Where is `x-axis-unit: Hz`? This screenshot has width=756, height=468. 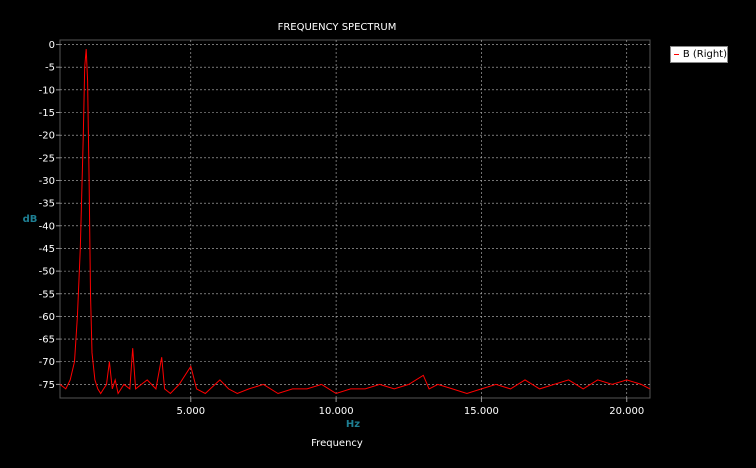
x-axis-unit: Hz is located at coordinates (353, 424).